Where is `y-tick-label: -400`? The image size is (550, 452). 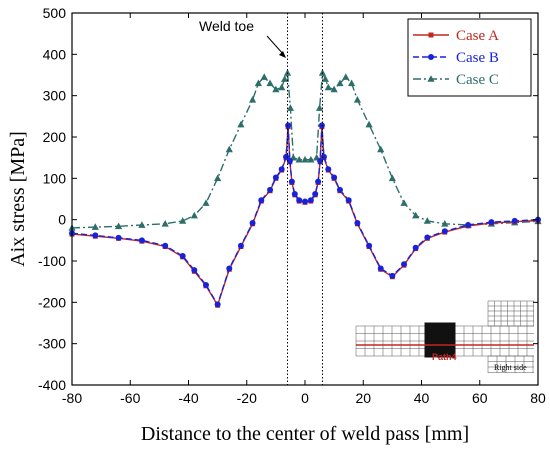 y-tick-label: -400 is located at coordinates (52, 385).